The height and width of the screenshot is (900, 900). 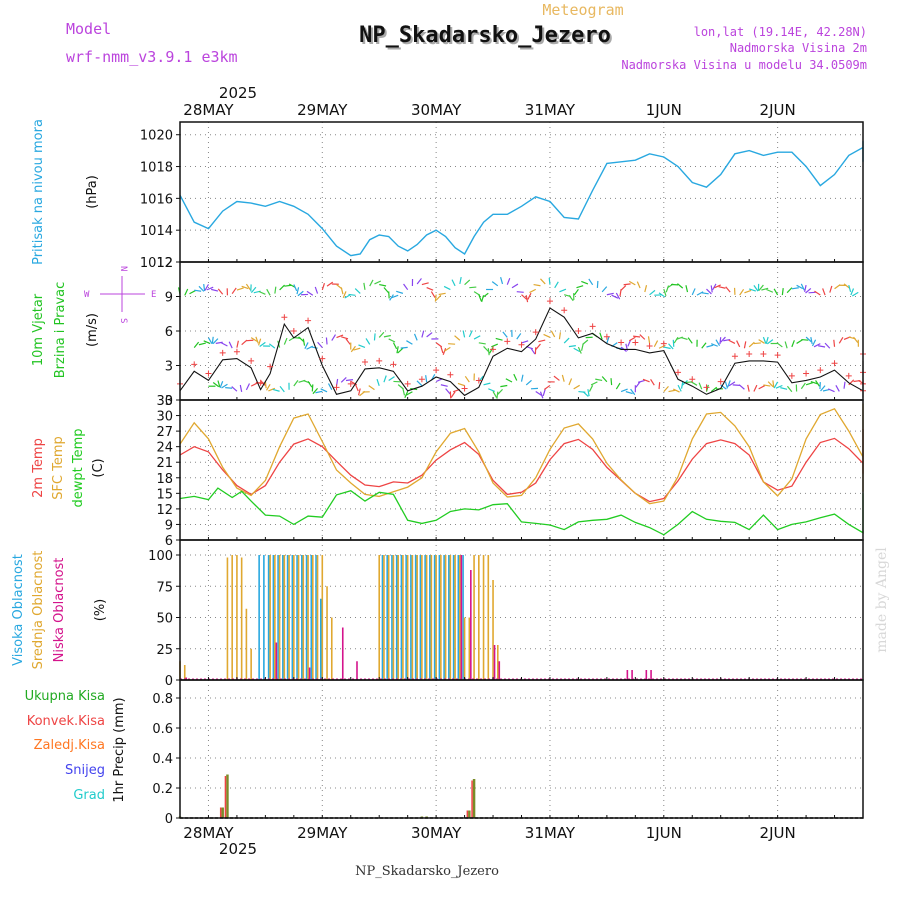 What do you see at coordinates (92, 330) in the screenshot?
I see `wind-unit: (m/s)` at bounding box center [92, 330].